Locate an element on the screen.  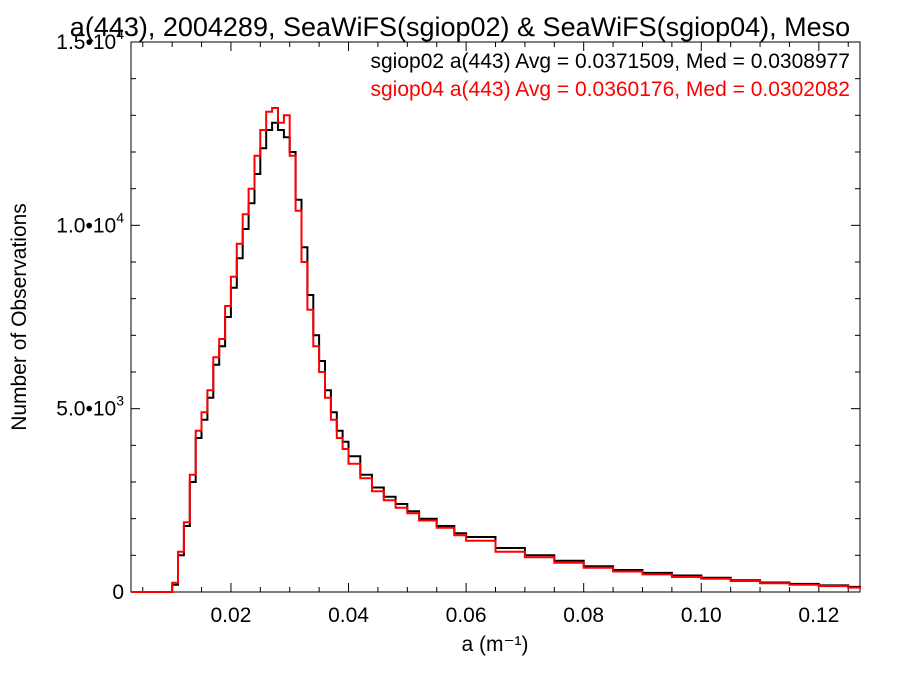
y-tick-label: 1.0•104 is located at coordinates (90, 223).